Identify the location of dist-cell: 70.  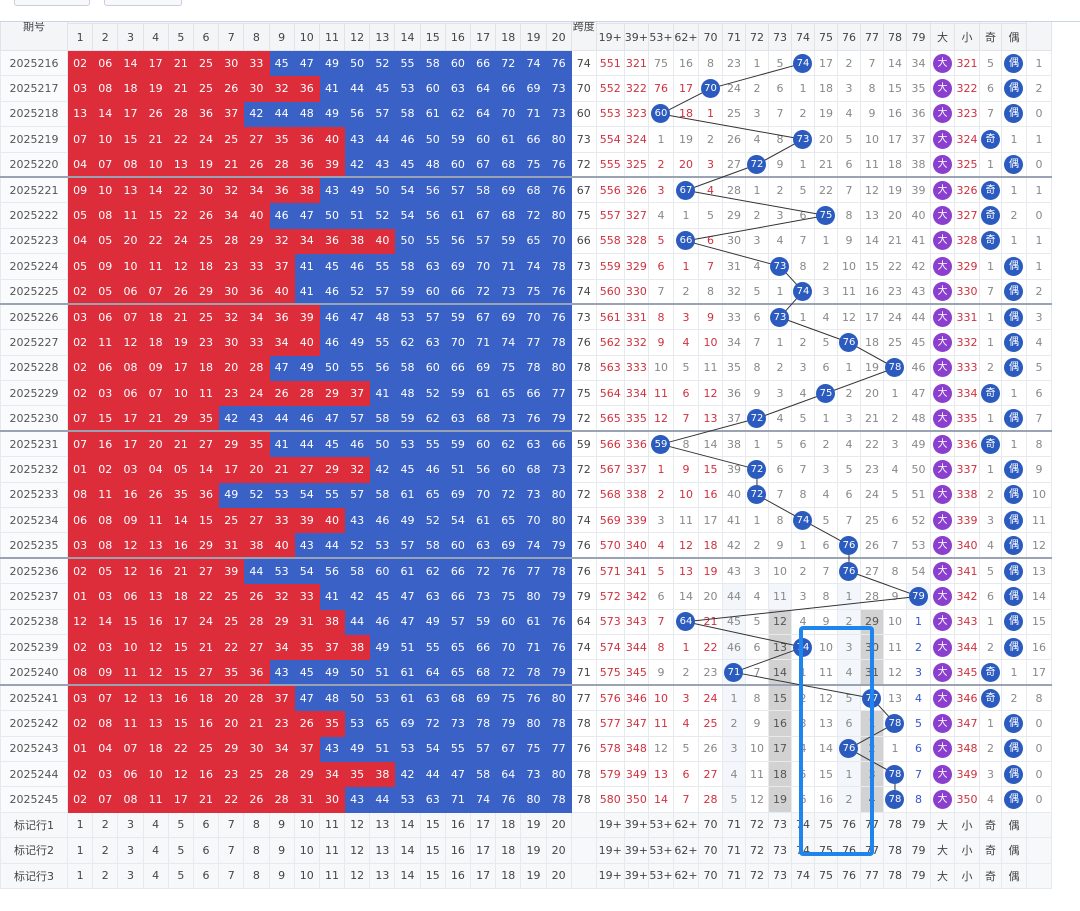
(710, 88).